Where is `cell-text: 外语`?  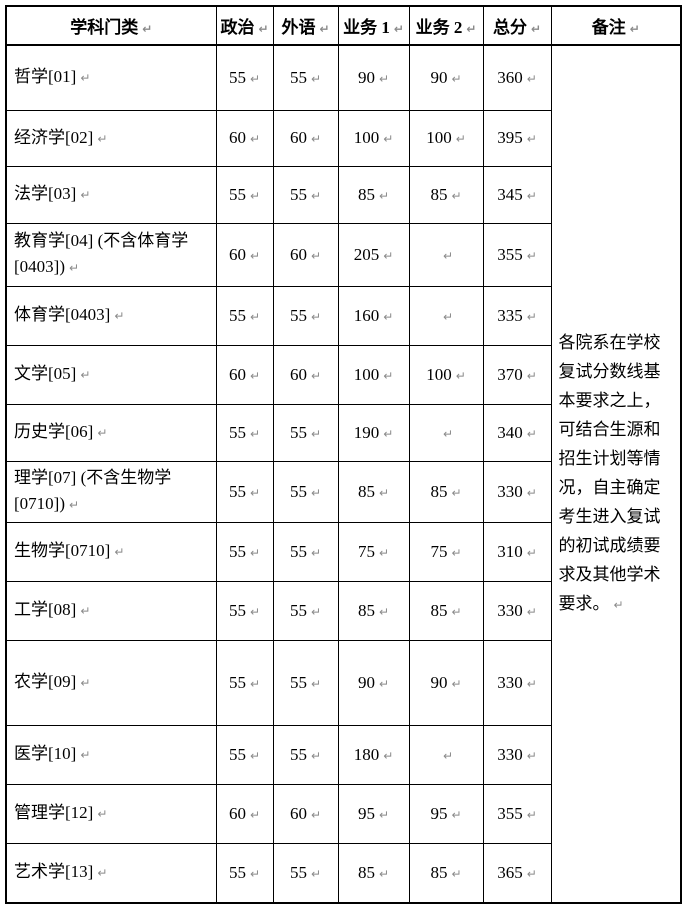 cell-text: 外语 is located at coordinates (298, 27).